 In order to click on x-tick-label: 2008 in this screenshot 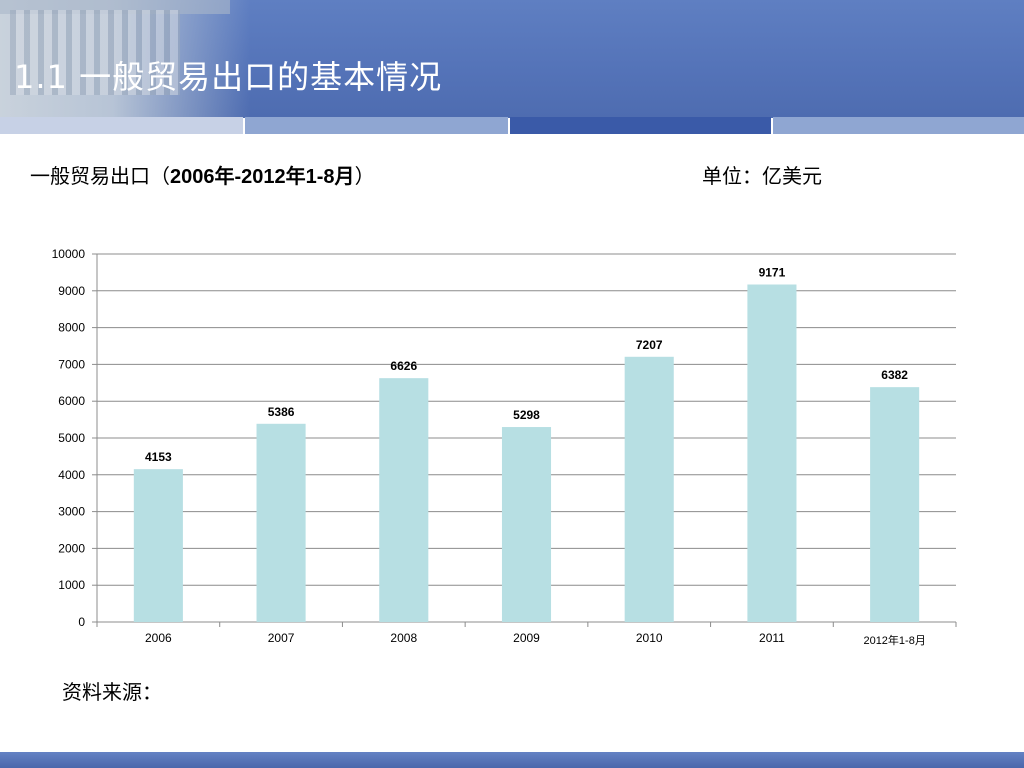, I will do `click(403, 638)`.